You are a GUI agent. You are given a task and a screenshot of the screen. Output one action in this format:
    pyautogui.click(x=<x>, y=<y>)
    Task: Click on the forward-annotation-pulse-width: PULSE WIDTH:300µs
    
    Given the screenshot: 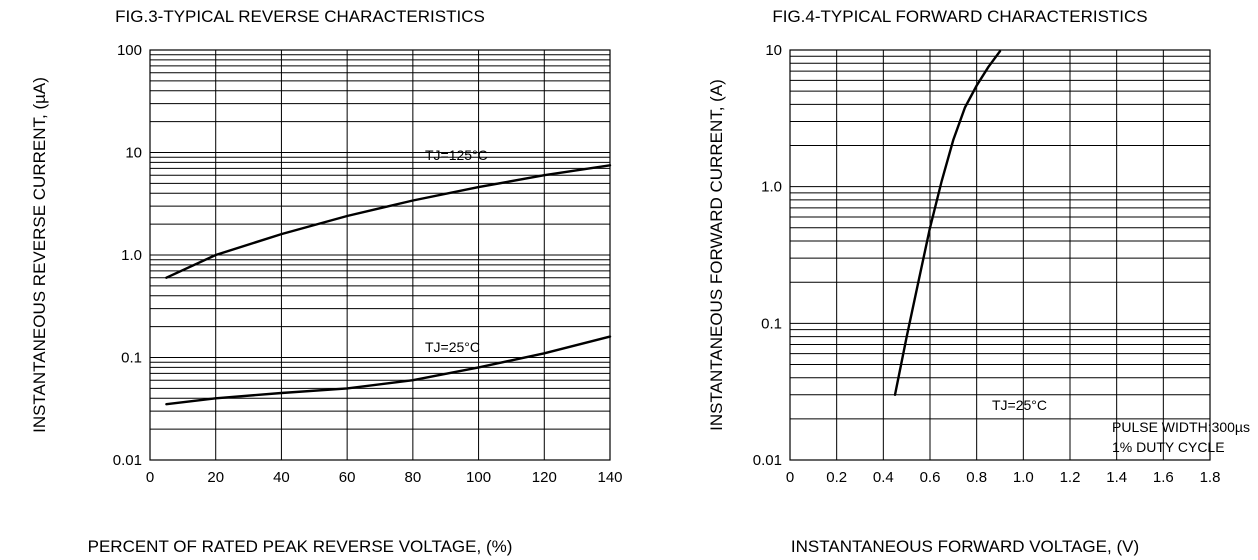 What is the action you would take?
    pyautogui.click(x=1181, y=427)
    